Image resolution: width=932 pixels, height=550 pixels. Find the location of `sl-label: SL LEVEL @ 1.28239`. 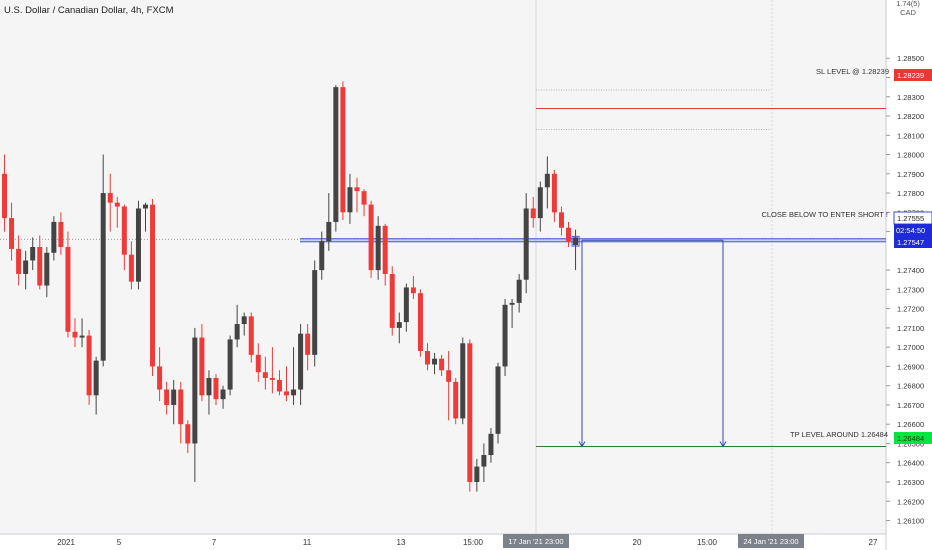

sl-label: SL LEVEL @ 1.28239 is located at coordinates (852, 71).